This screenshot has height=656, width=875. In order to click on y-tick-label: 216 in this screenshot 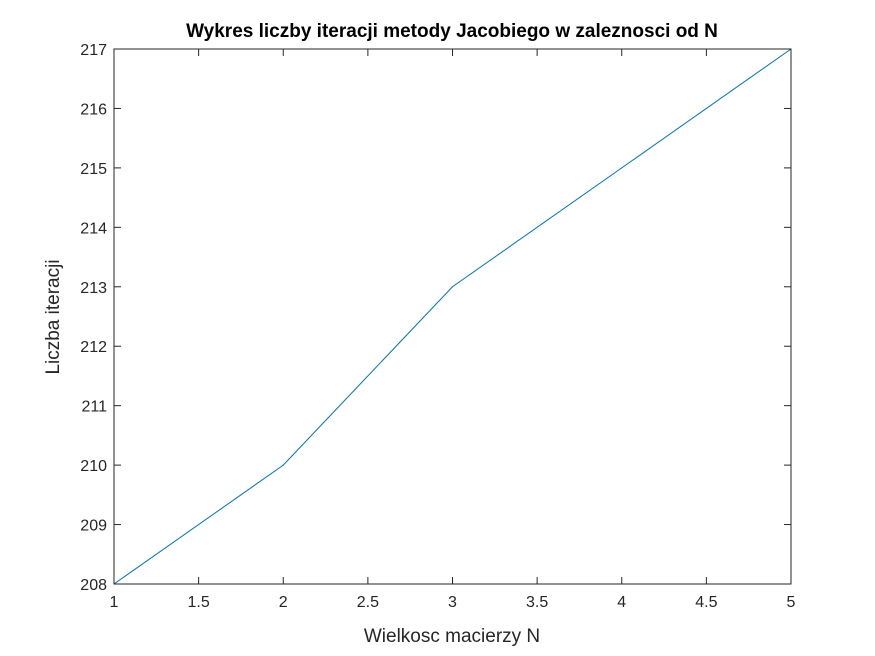, I will do `click(93, 109)`.